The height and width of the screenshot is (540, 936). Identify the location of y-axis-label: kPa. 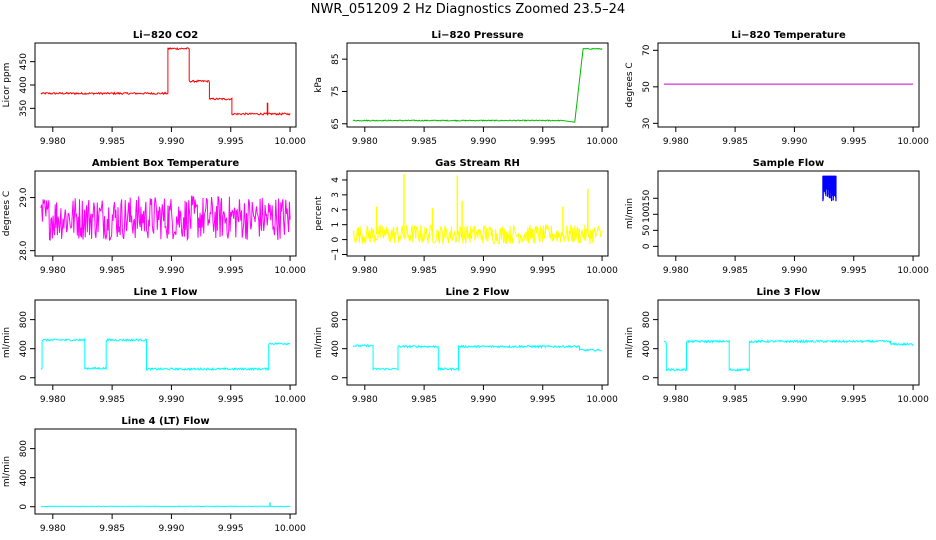
(319, 85).